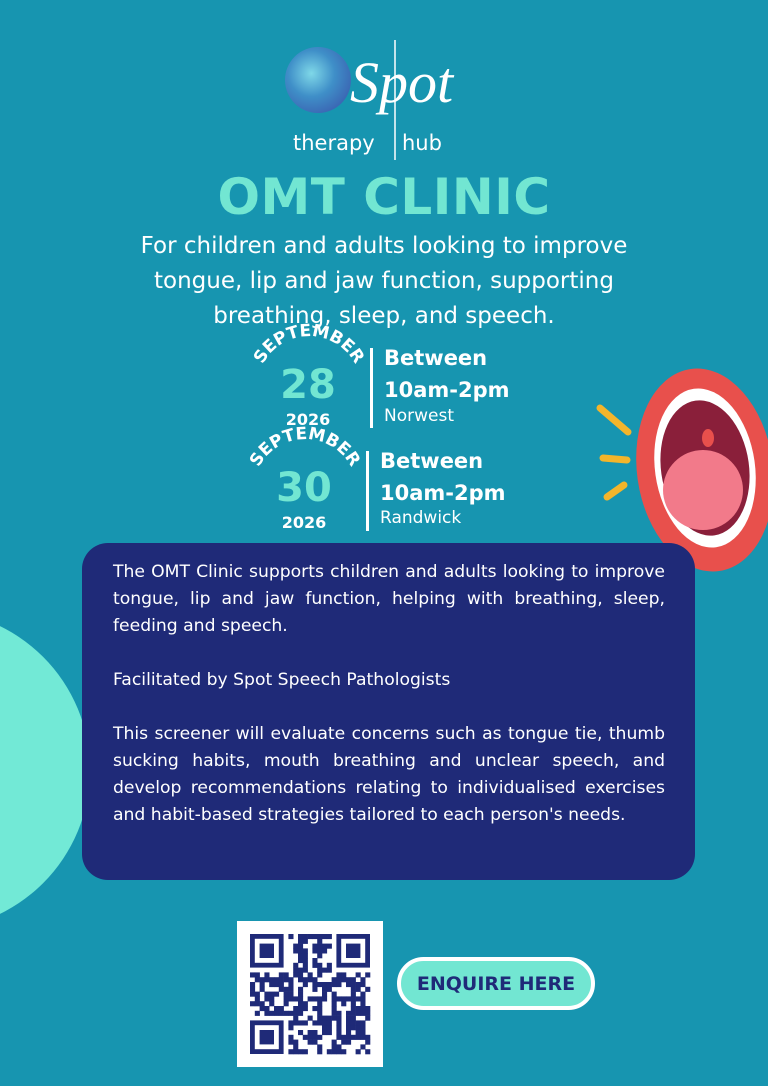  I want to click on qr-pattern, so click(310, 994).